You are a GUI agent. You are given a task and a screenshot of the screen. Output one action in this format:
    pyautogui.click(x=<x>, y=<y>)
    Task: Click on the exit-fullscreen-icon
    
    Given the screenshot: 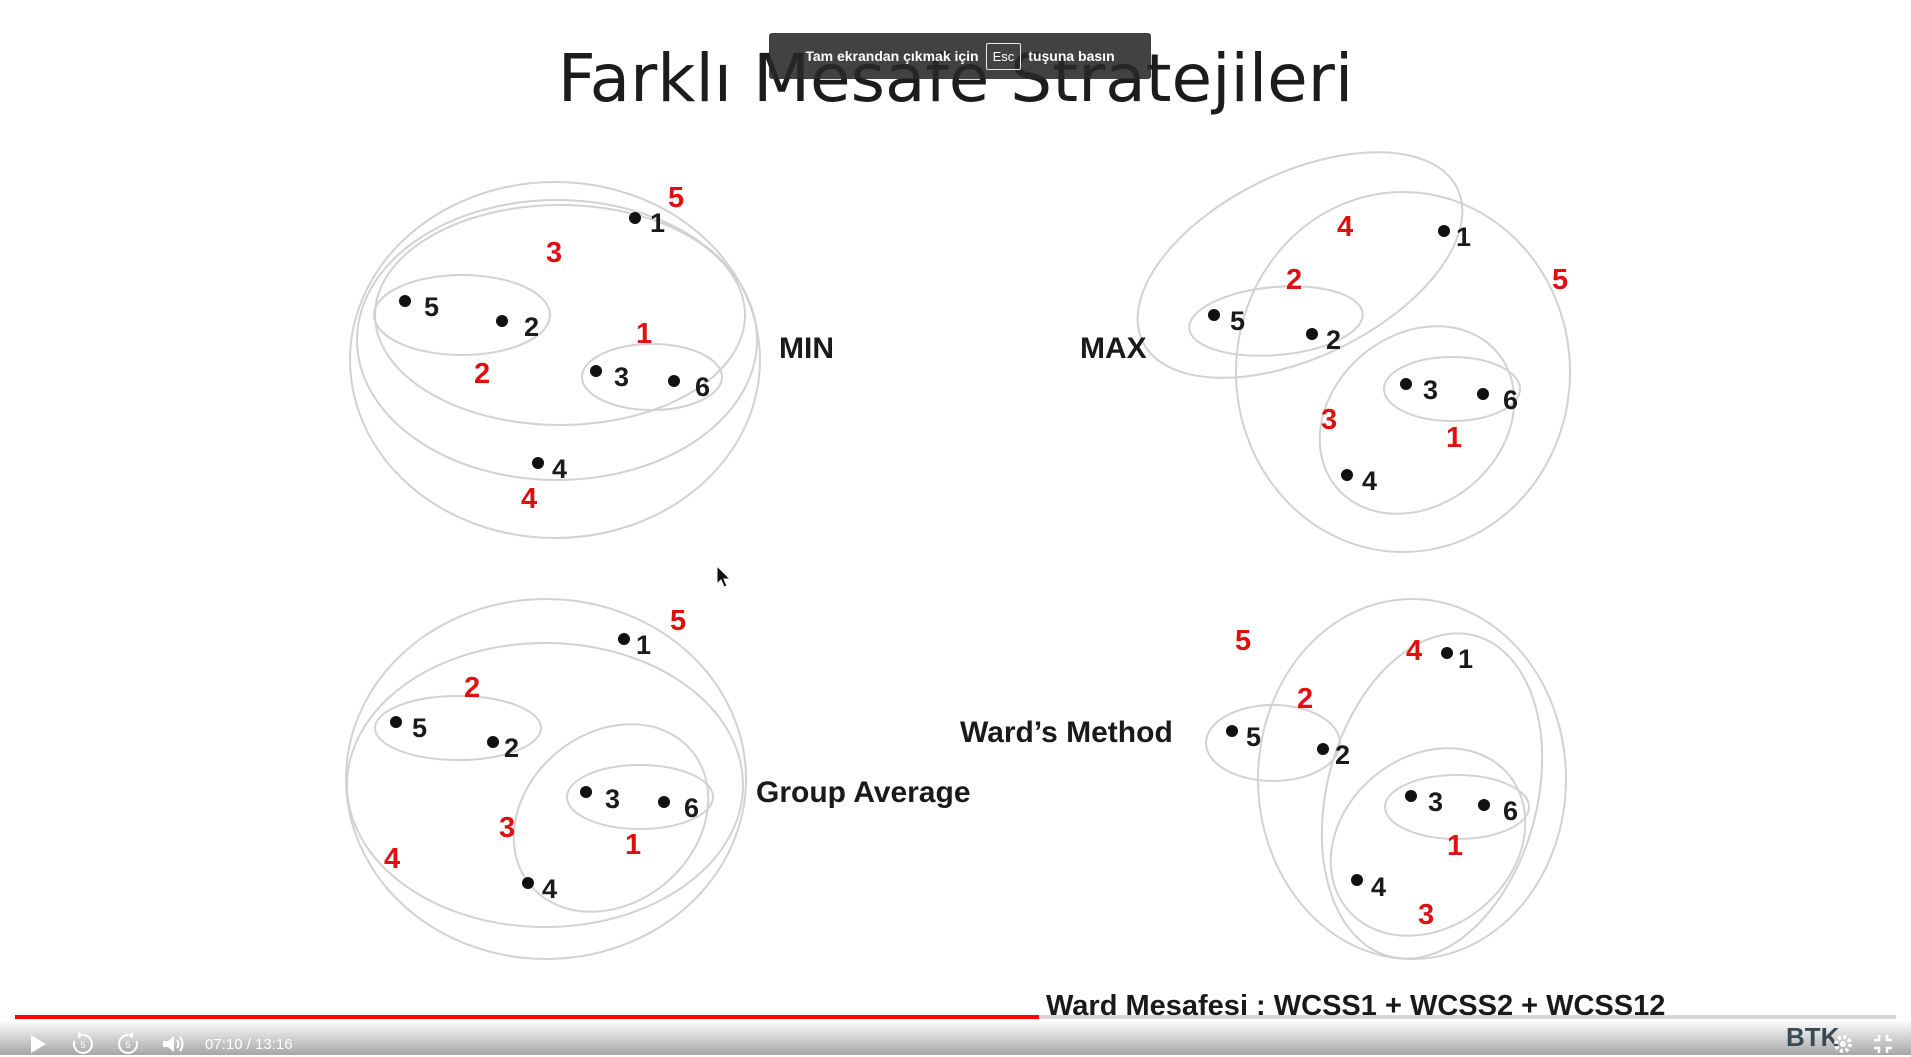 What is the action you would take?
    pyautogui.click(x=1883, y=1044)
    